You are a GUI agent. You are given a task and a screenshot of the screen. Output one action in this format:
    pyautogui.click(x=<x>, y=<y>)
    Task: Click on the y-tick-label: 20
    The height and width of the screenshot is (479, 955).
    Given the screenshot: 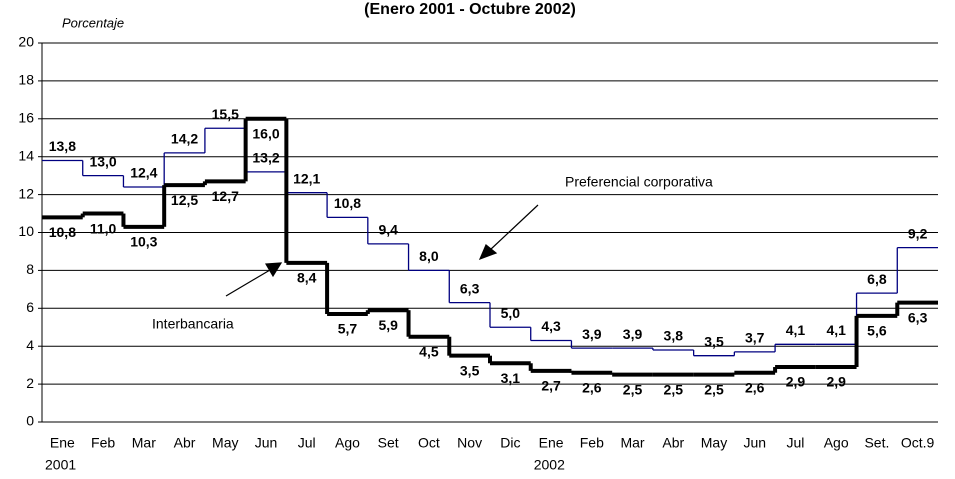 What is the action you would take?
    pyautogui.click(x=26, y=42)
    